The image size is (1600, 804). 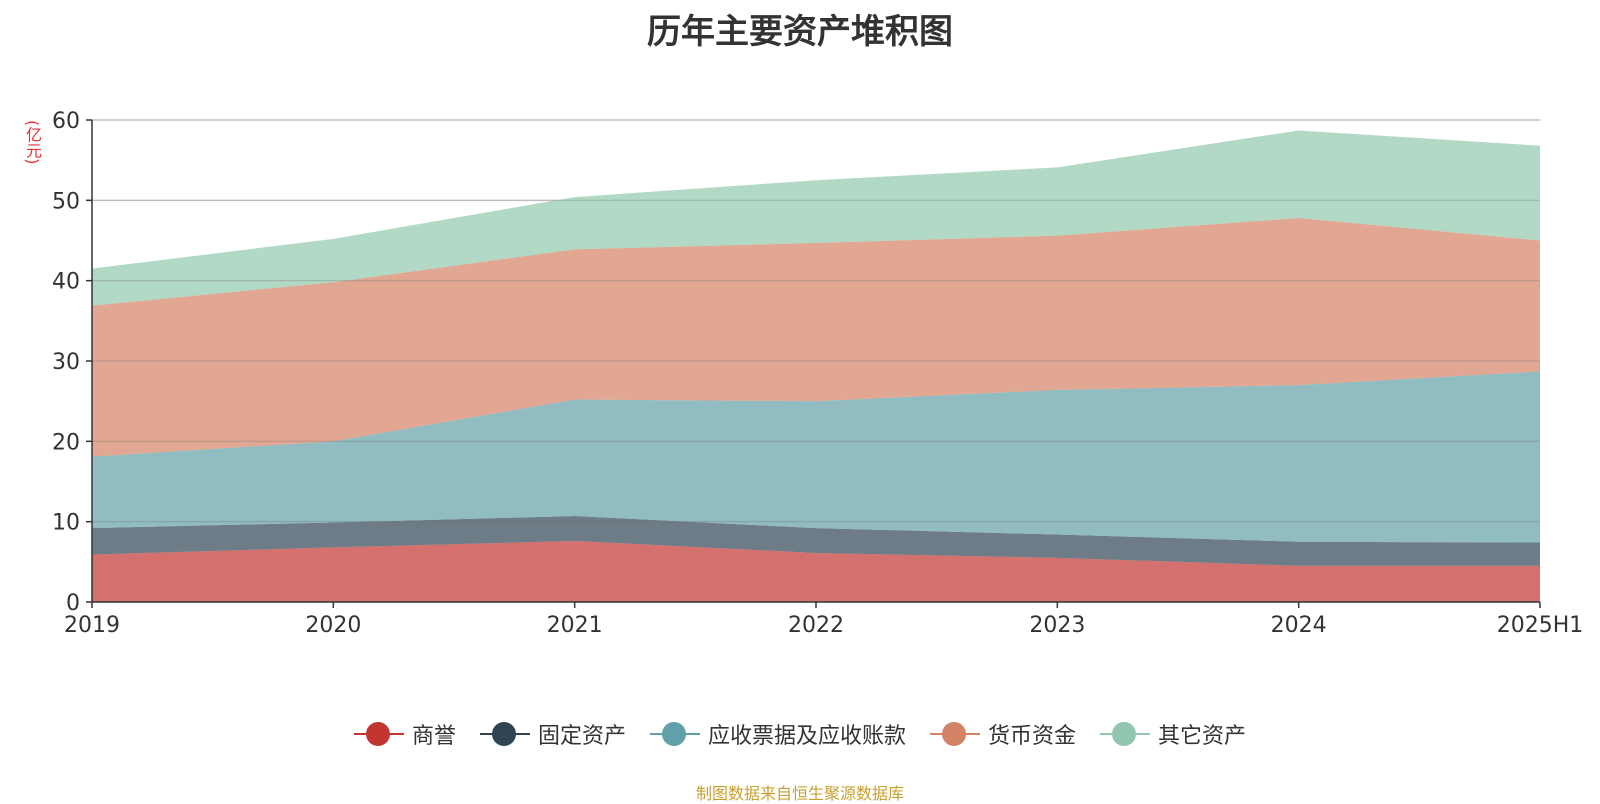 I want to click on legend-item: 固定资产, so click(x=552, y=734).